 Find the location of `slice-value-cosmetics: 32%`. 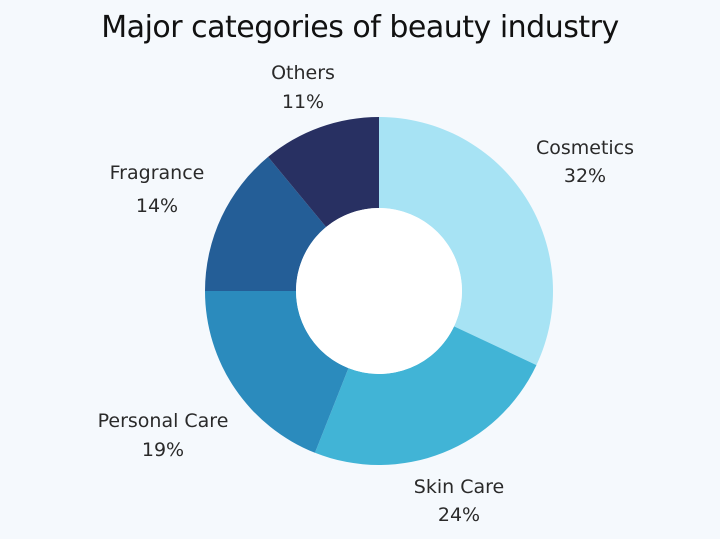

slice-value-cosmetics: 32% is located at coordinates (585, 176).